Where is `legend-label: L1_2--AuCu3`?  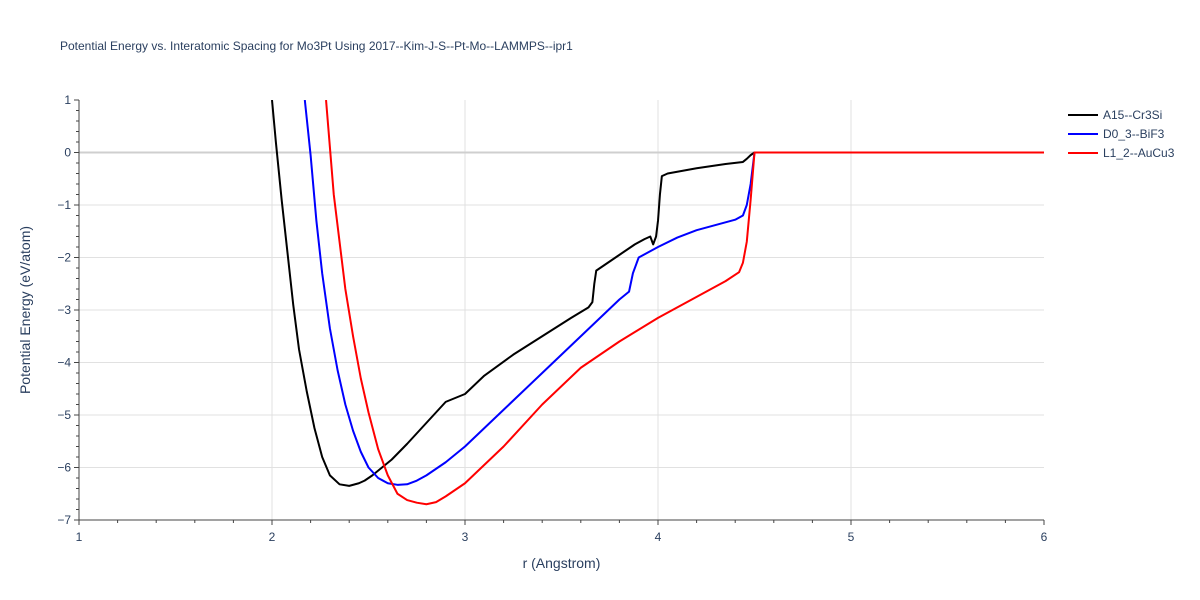
legend-label: L1_2--AuCu3 is located at coordinates (1139, 153).